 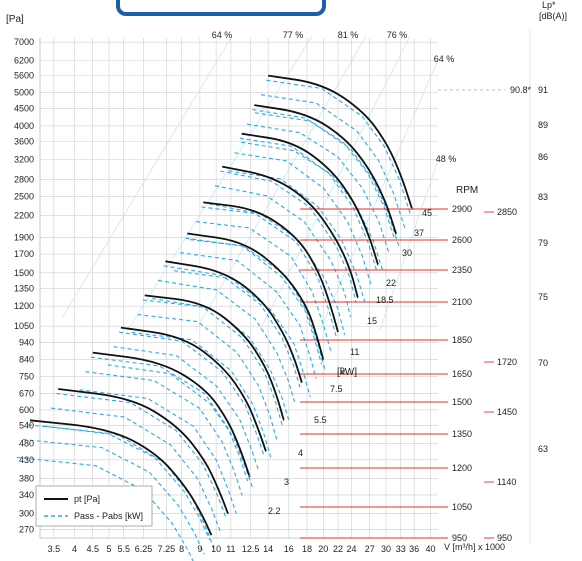 What do you see at coordinates (467, 190) in the screenshot?
I see `rpm-header: RPM` at bounding box center [467, 190].